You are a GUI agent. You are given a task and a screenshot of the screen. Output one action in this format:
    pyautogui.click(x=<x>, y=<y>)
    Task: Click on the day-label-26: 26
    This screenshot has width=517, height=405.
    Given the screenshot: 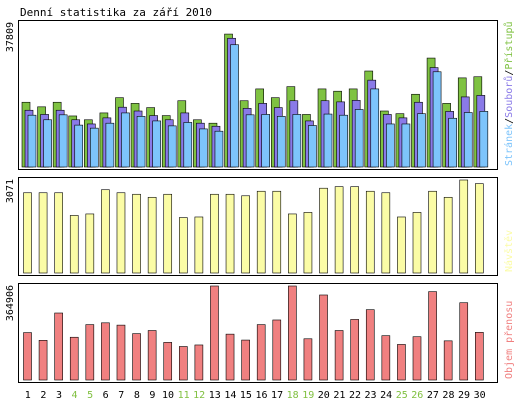 What is the action you would take?
    pyautogui.click(x=417, y=395)
    